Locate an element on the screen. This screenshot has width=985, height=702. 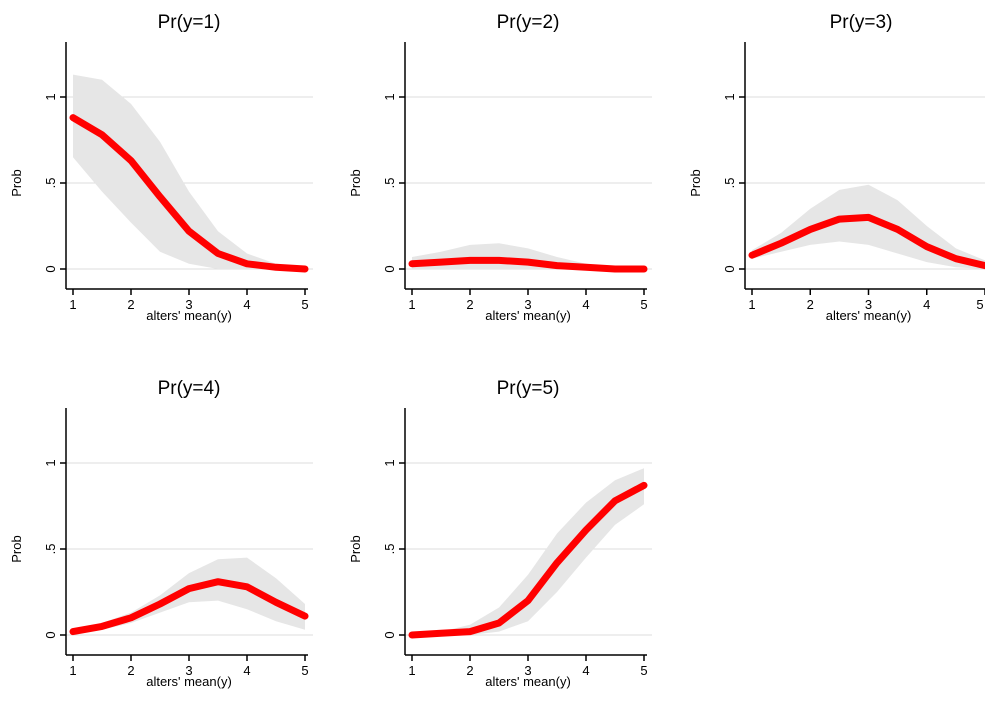
panel-1: 0 .5 1 1 2 3 4 5 alters' mean(y) Prob Pr(y=1) is located at coordinates (161, 167).